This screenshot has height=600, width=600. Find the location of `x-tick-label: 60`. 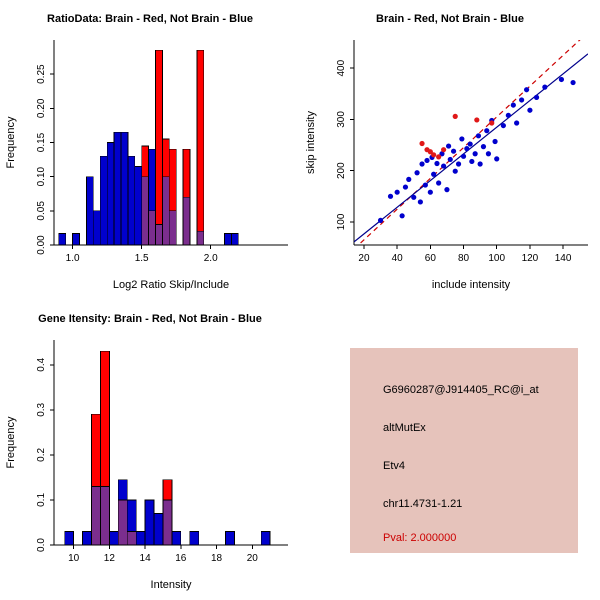

x-tick-label: 60 is located at coordinates (431, 258).